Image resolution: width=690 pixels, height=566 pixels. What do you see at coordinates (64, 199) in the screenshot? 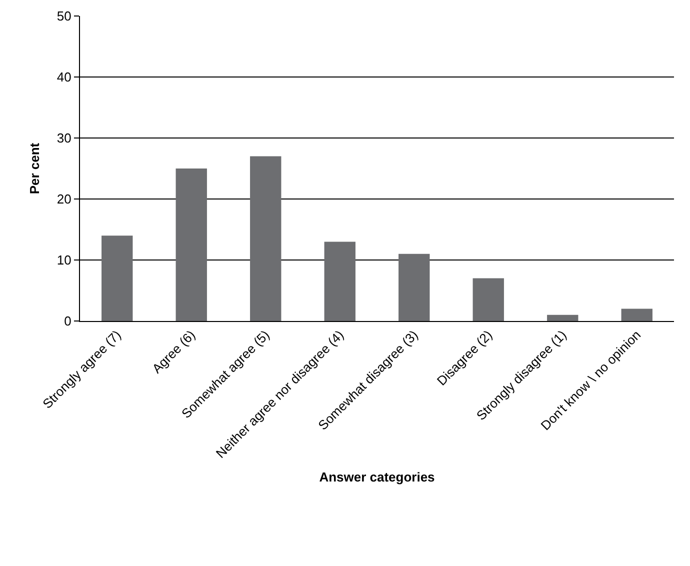
I see `y-tick-label: 20` at bounding box center [64, 199].